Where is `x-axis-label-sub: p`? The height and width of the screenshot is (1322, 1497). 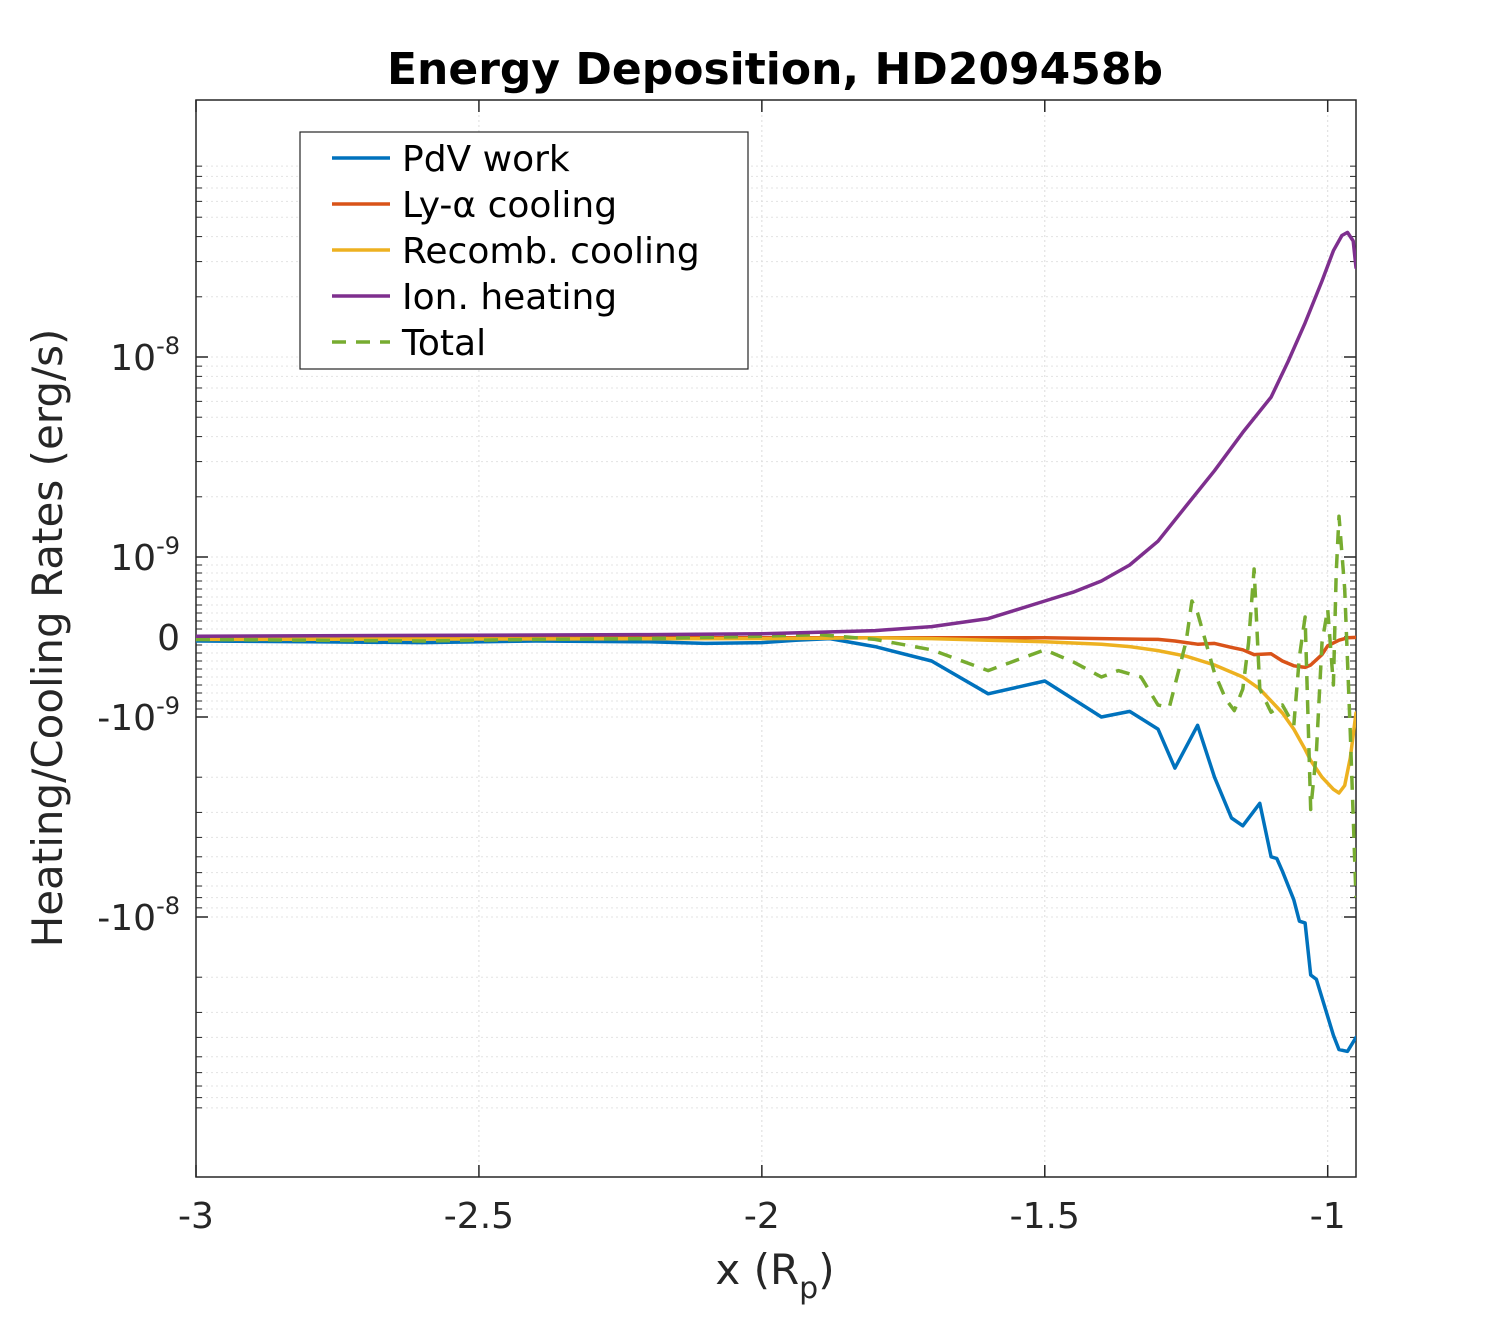 x-axis-label-sub: p is located at coordinates (808, 1288).